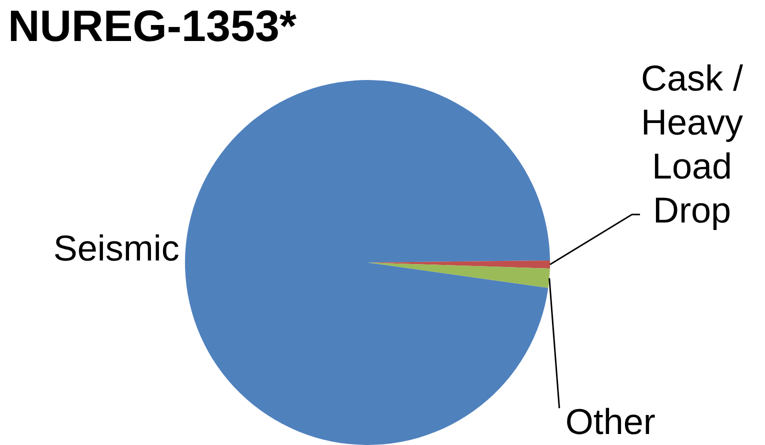  I want to click on slice-label: Other, so click(610, 421).